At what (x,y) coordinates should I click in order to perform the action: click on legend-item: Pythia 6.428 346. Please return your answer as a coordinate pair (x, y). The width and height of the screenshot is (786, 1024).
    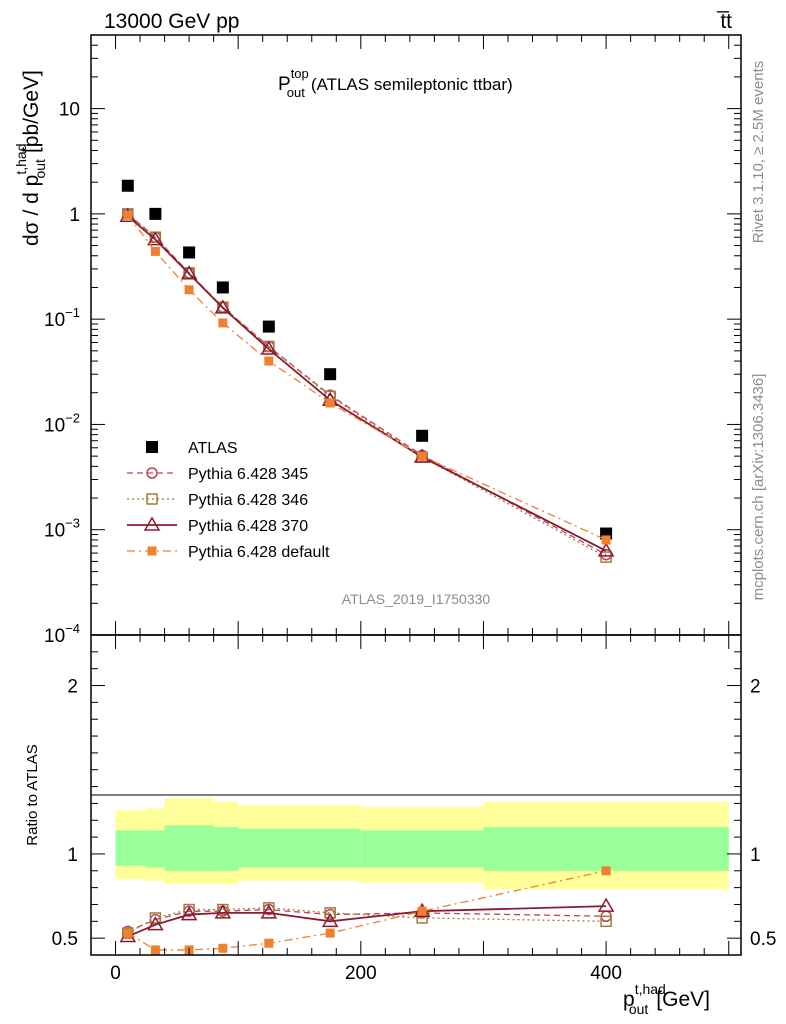
    Looking at the image, I should click on (217, 500).